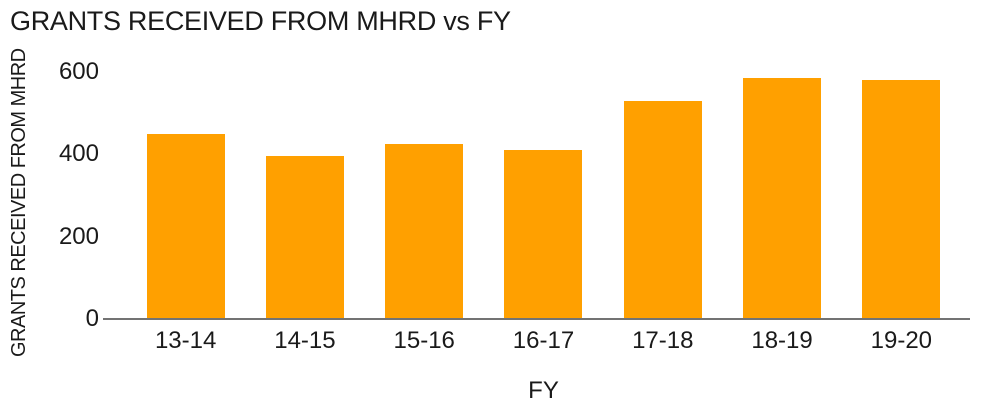  I want to click on x-tick-label: 16-17, so click(543, 340).